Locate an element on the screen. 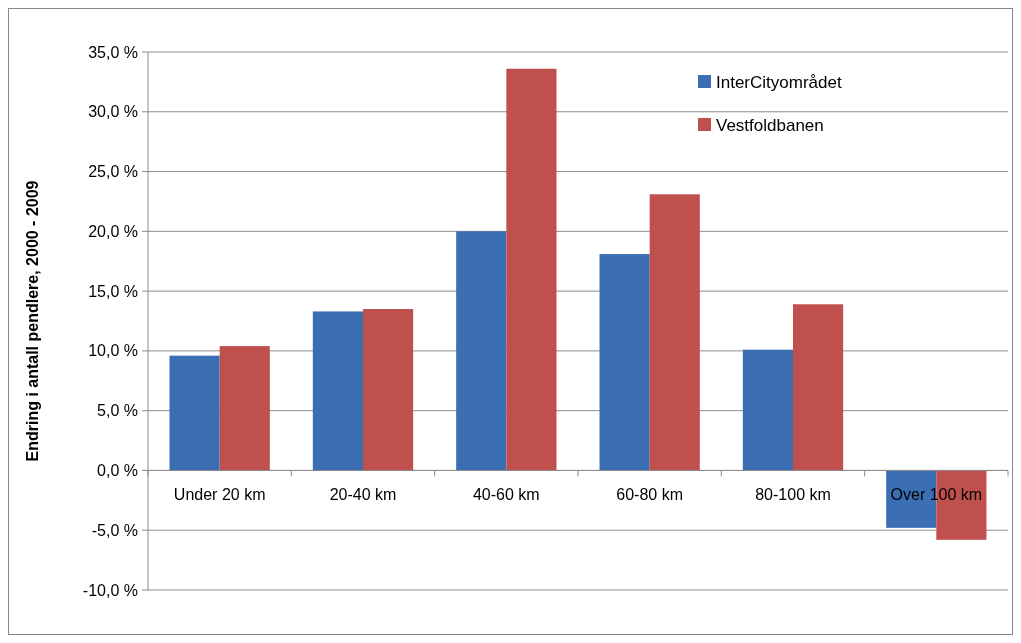  x-tick-label: 80-100 km is located at coordinates (793, 495).